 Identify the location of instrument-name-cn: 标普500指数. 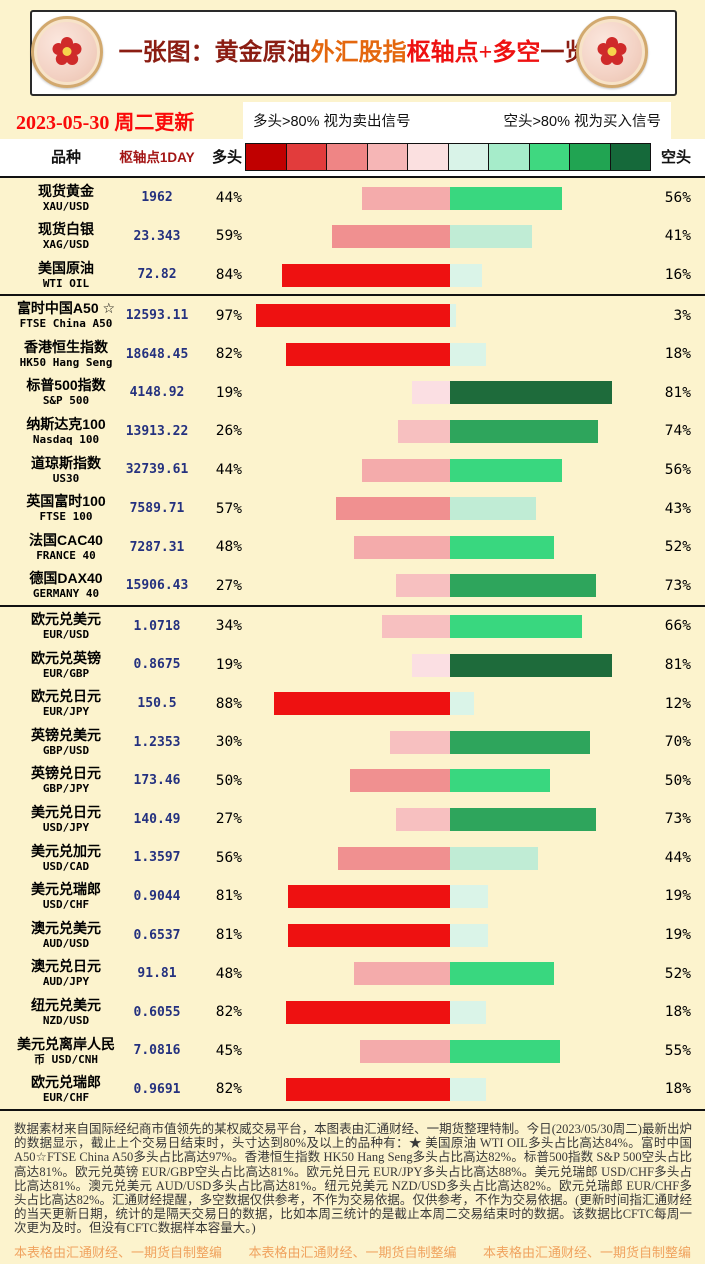
(66, 385).